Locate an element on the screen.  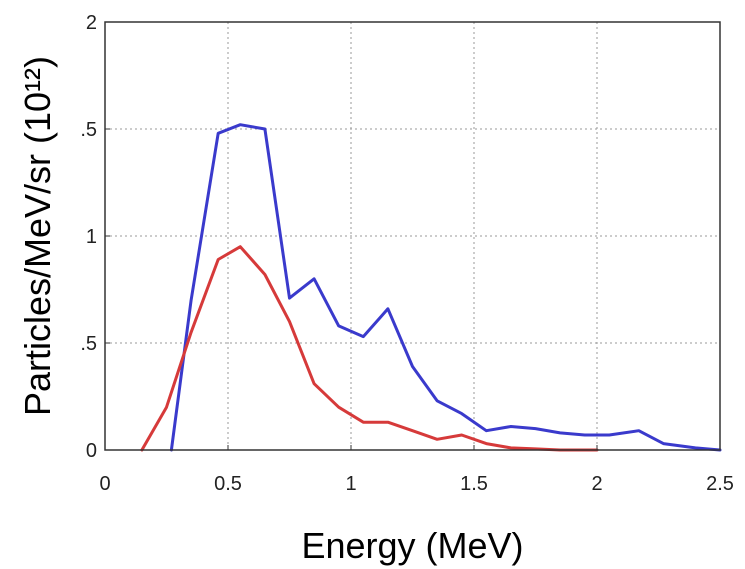
y-tick-label: 1 is located at coordinates (91, 237).